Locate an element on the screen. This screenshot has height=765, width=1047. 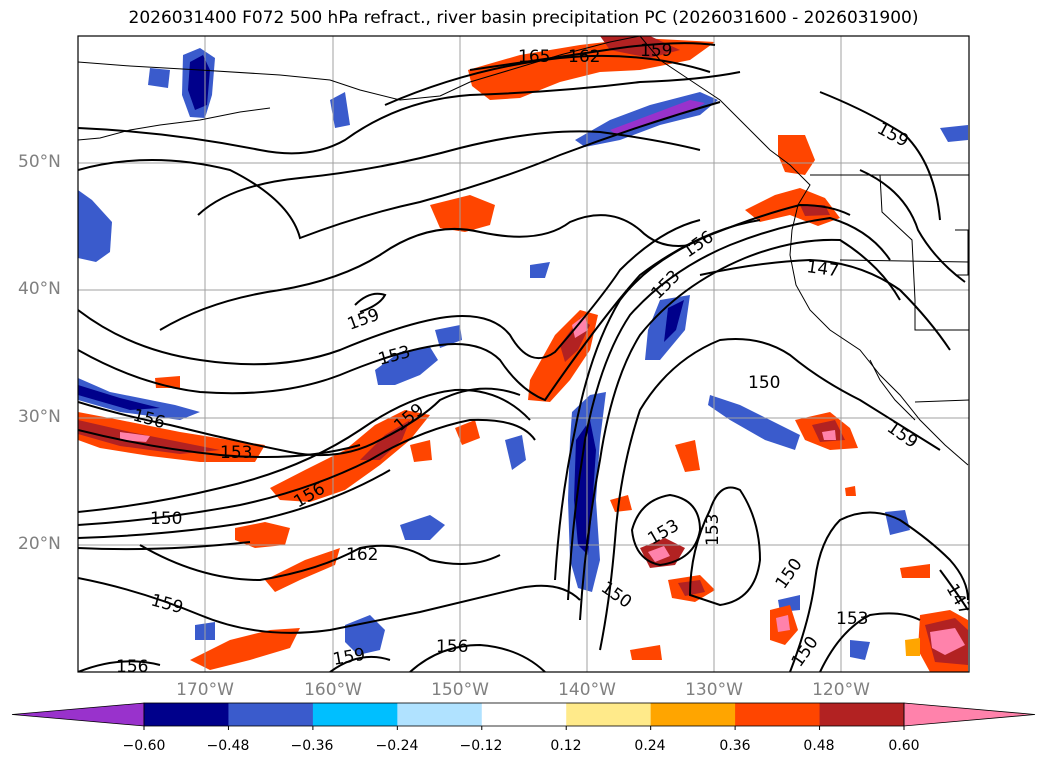
lat-label-40n: 40°N is located at coordinates (39, 289).